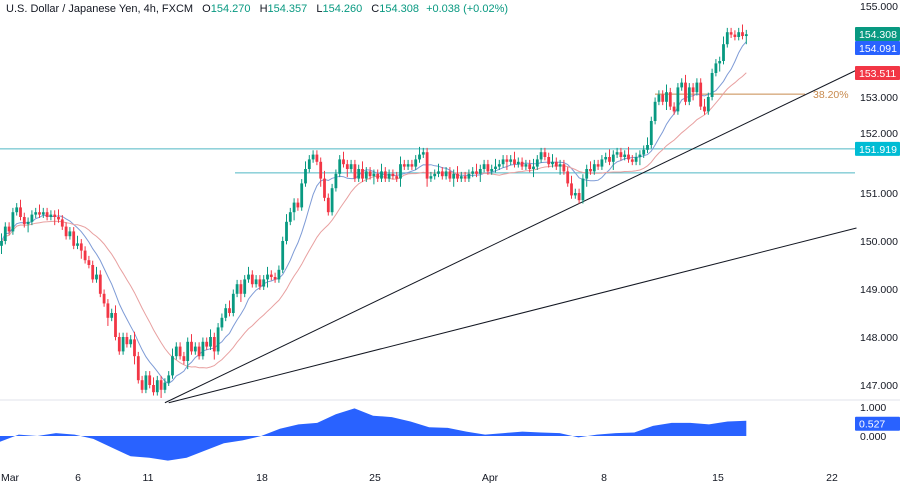 The image size is (900, 488). What do you see at coordinates (831, 95) in the screenshot?
I see `fib-level-label: 38.20%` at bounding box center [831, 95].